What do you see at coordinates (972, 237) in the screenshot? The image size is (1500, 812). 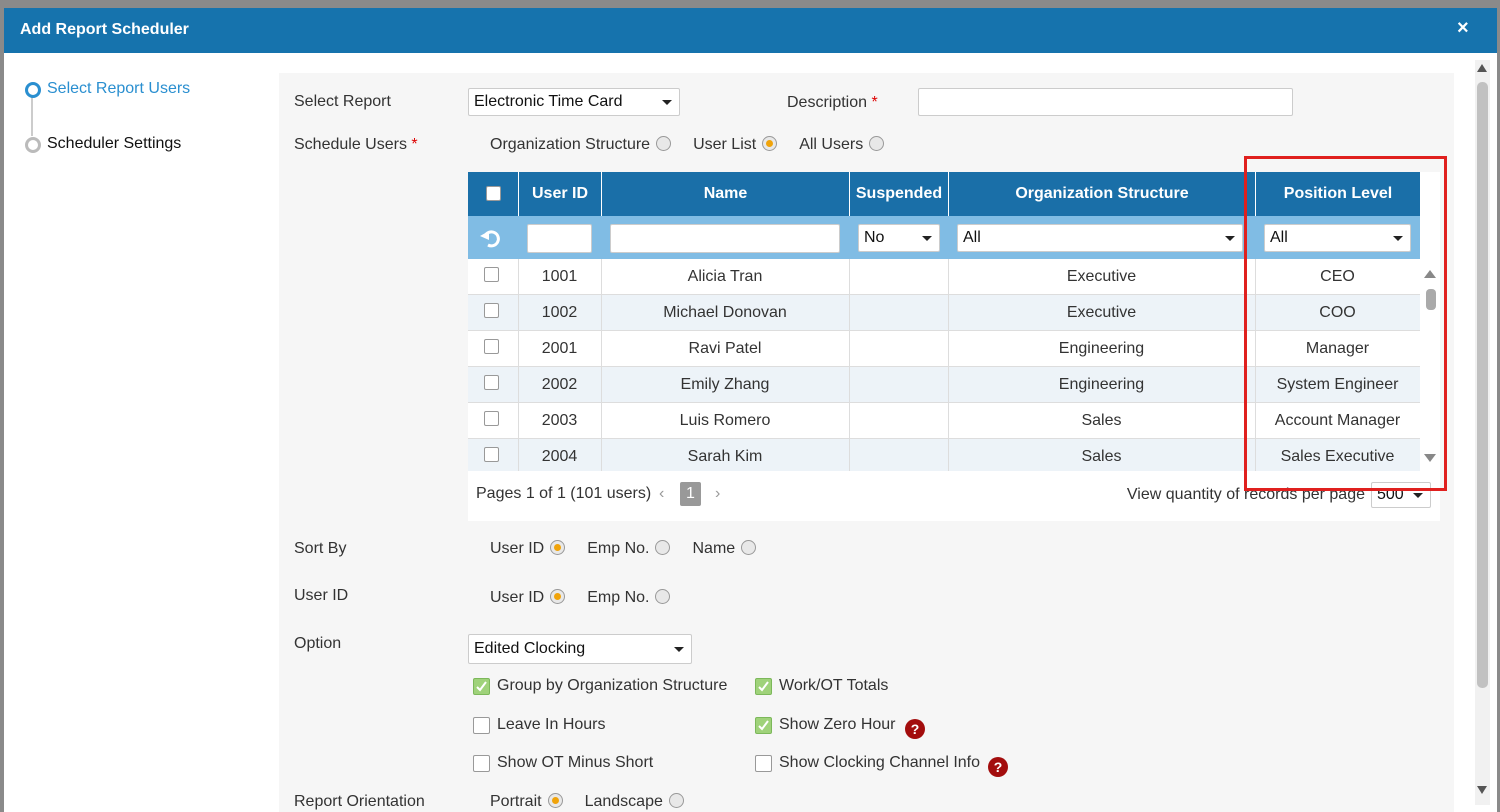 I see `select-value: All` at bounding box center [972, 237].